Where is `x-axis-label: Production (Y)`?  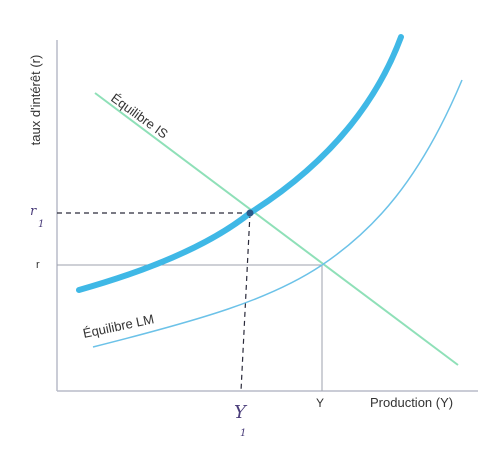 x-axis-label: Production (Y) is located at coordinates (411, 402).